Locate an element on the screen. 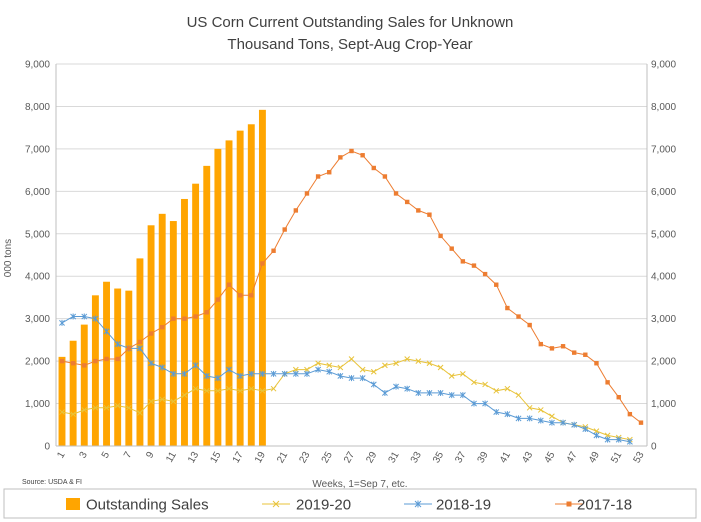  legend-label: 2018-19 is located at coordinates (463, 505).